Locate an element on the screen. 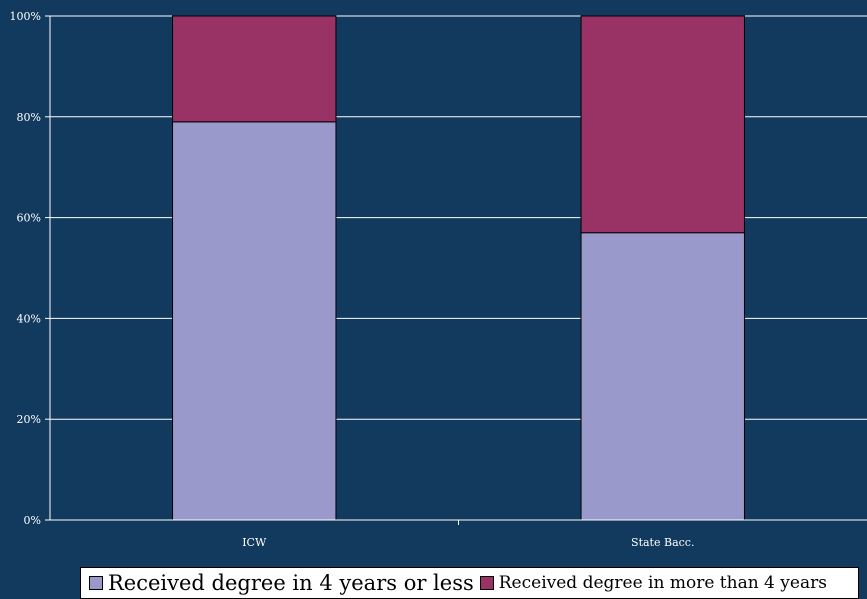 This screenshot has height=599, width=867. legend-entry-1: Received degree in 4 years or less is located at coordinates (281, 583).